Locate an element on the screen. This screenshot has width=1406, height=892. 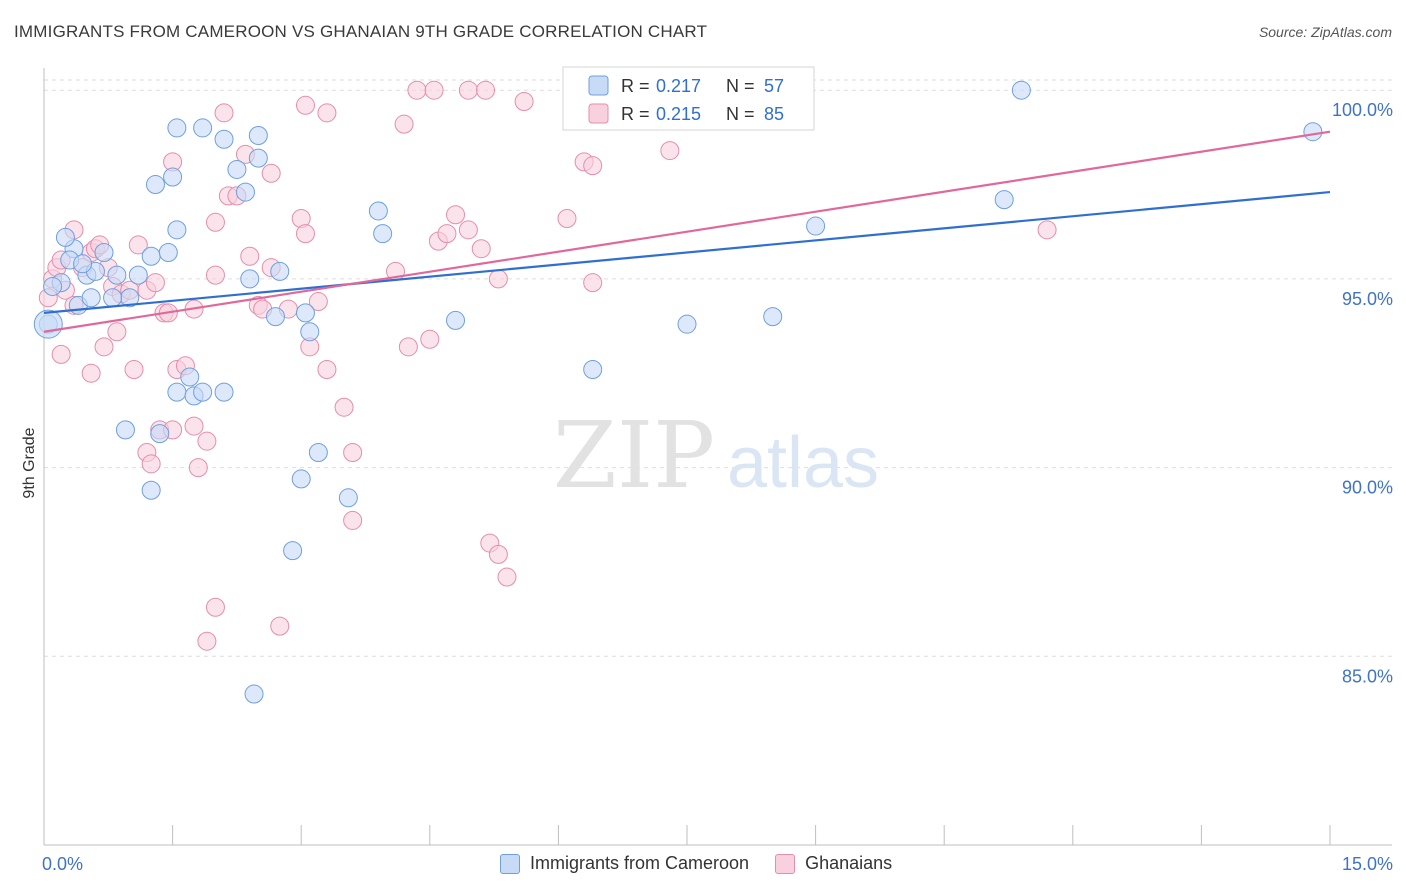
bottom-legend: Immigrants from Cameroon Ghanaians is located at coordinates (696, 863).